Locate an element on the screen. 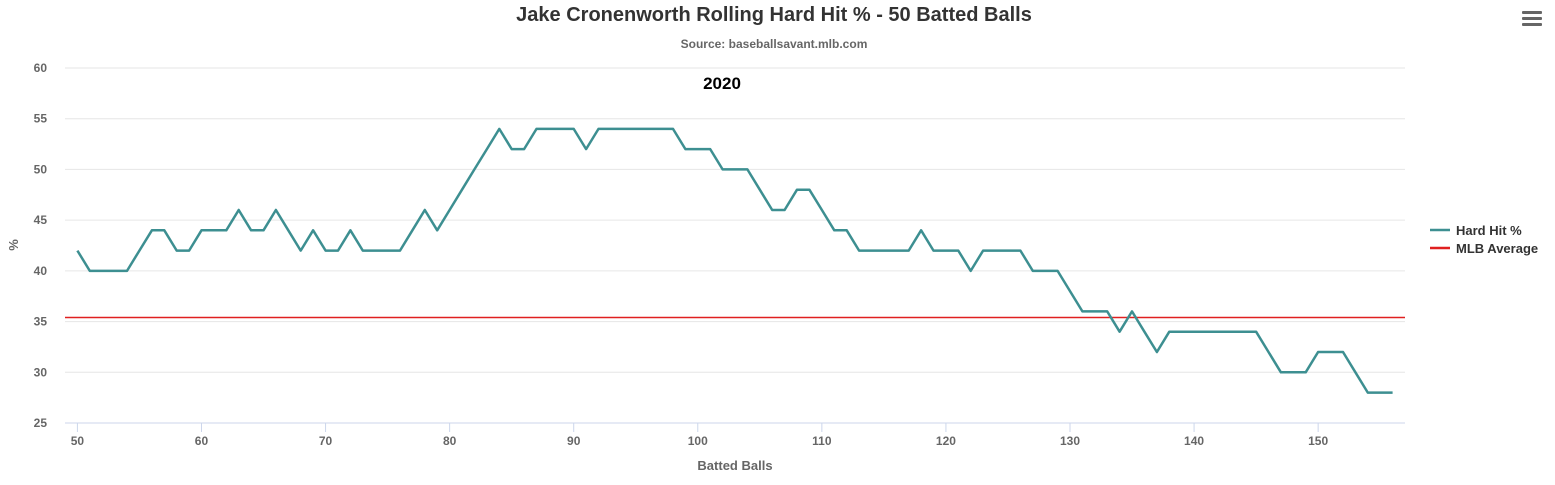 This screenshot has width=1555, height=485. y-tick-label: 35 is located at coordinates (41, 322).